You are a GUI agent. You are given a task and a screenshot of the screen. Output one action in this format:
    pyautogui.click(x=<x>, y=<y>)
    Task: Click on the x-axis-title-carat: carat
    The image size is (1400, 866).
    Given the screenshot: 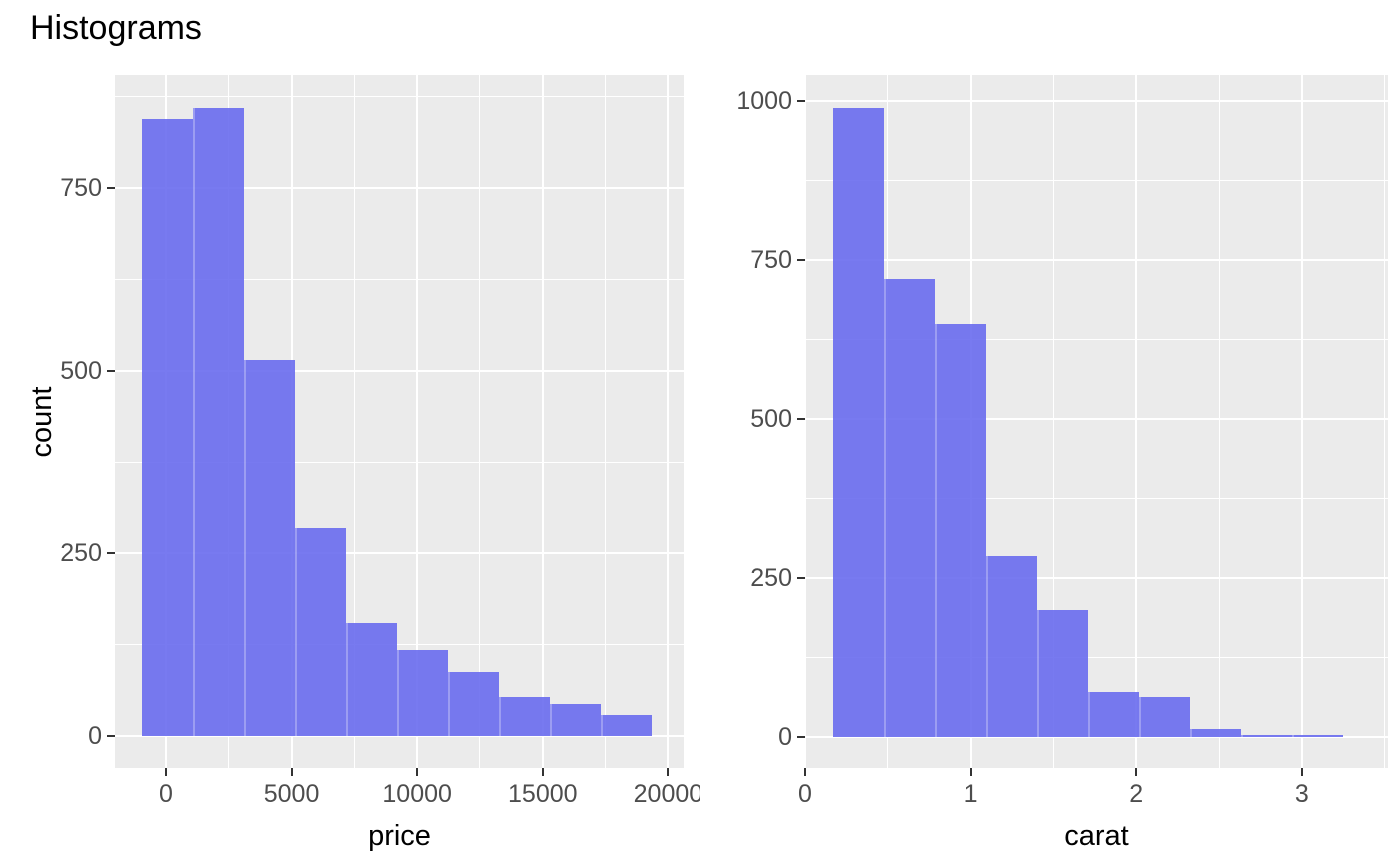 What is the action you would take?
    pyautogui.click(x=1096, y=836)
    